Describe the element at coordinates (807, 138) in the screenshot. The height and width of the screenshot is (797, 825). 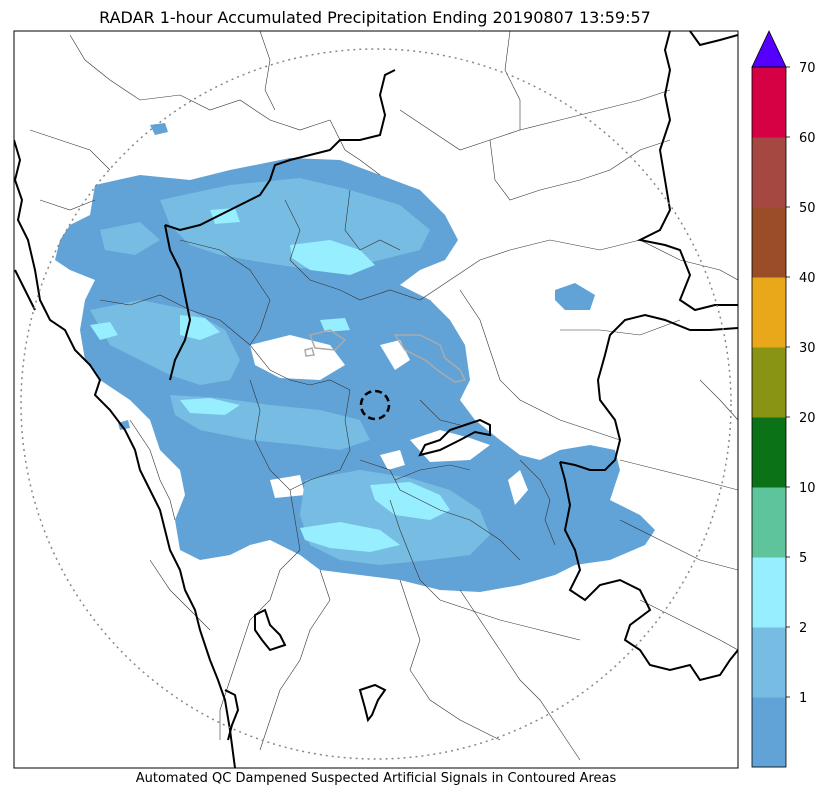
I see `colorbar-tick-label: 60` at that location.